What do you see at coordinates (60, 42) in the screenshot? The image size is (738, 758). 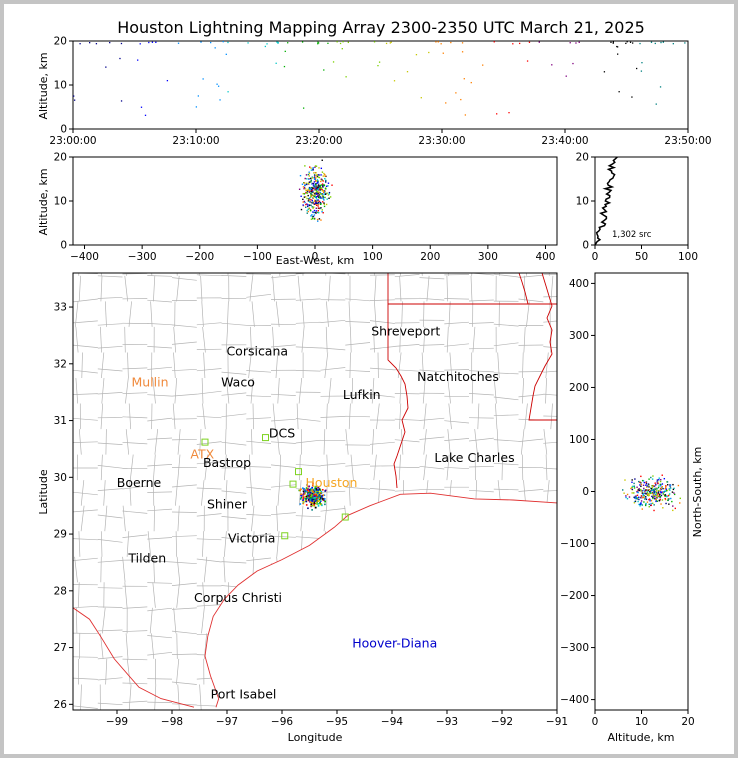 I see `altitude-axis-a-tick-label: 20` at bounding box center [60, 42].